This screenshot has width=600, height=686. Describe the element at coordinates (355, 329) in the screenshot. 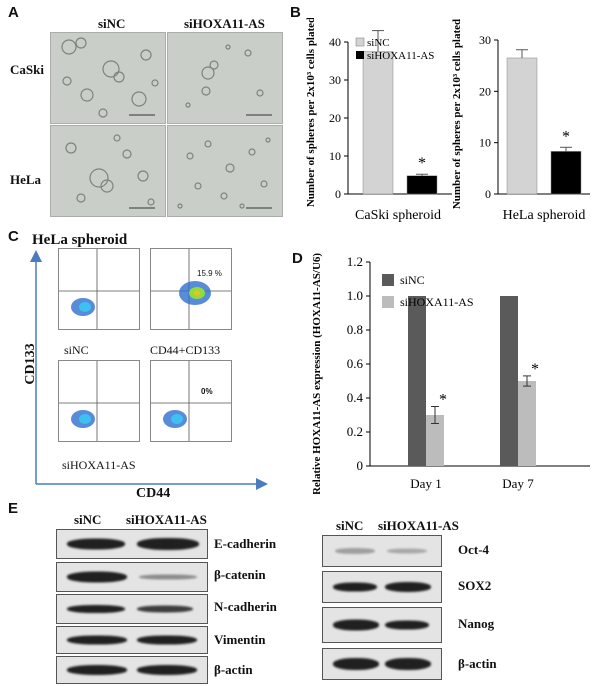

I see `panel-d-ytick-label: 0.8` at that location.